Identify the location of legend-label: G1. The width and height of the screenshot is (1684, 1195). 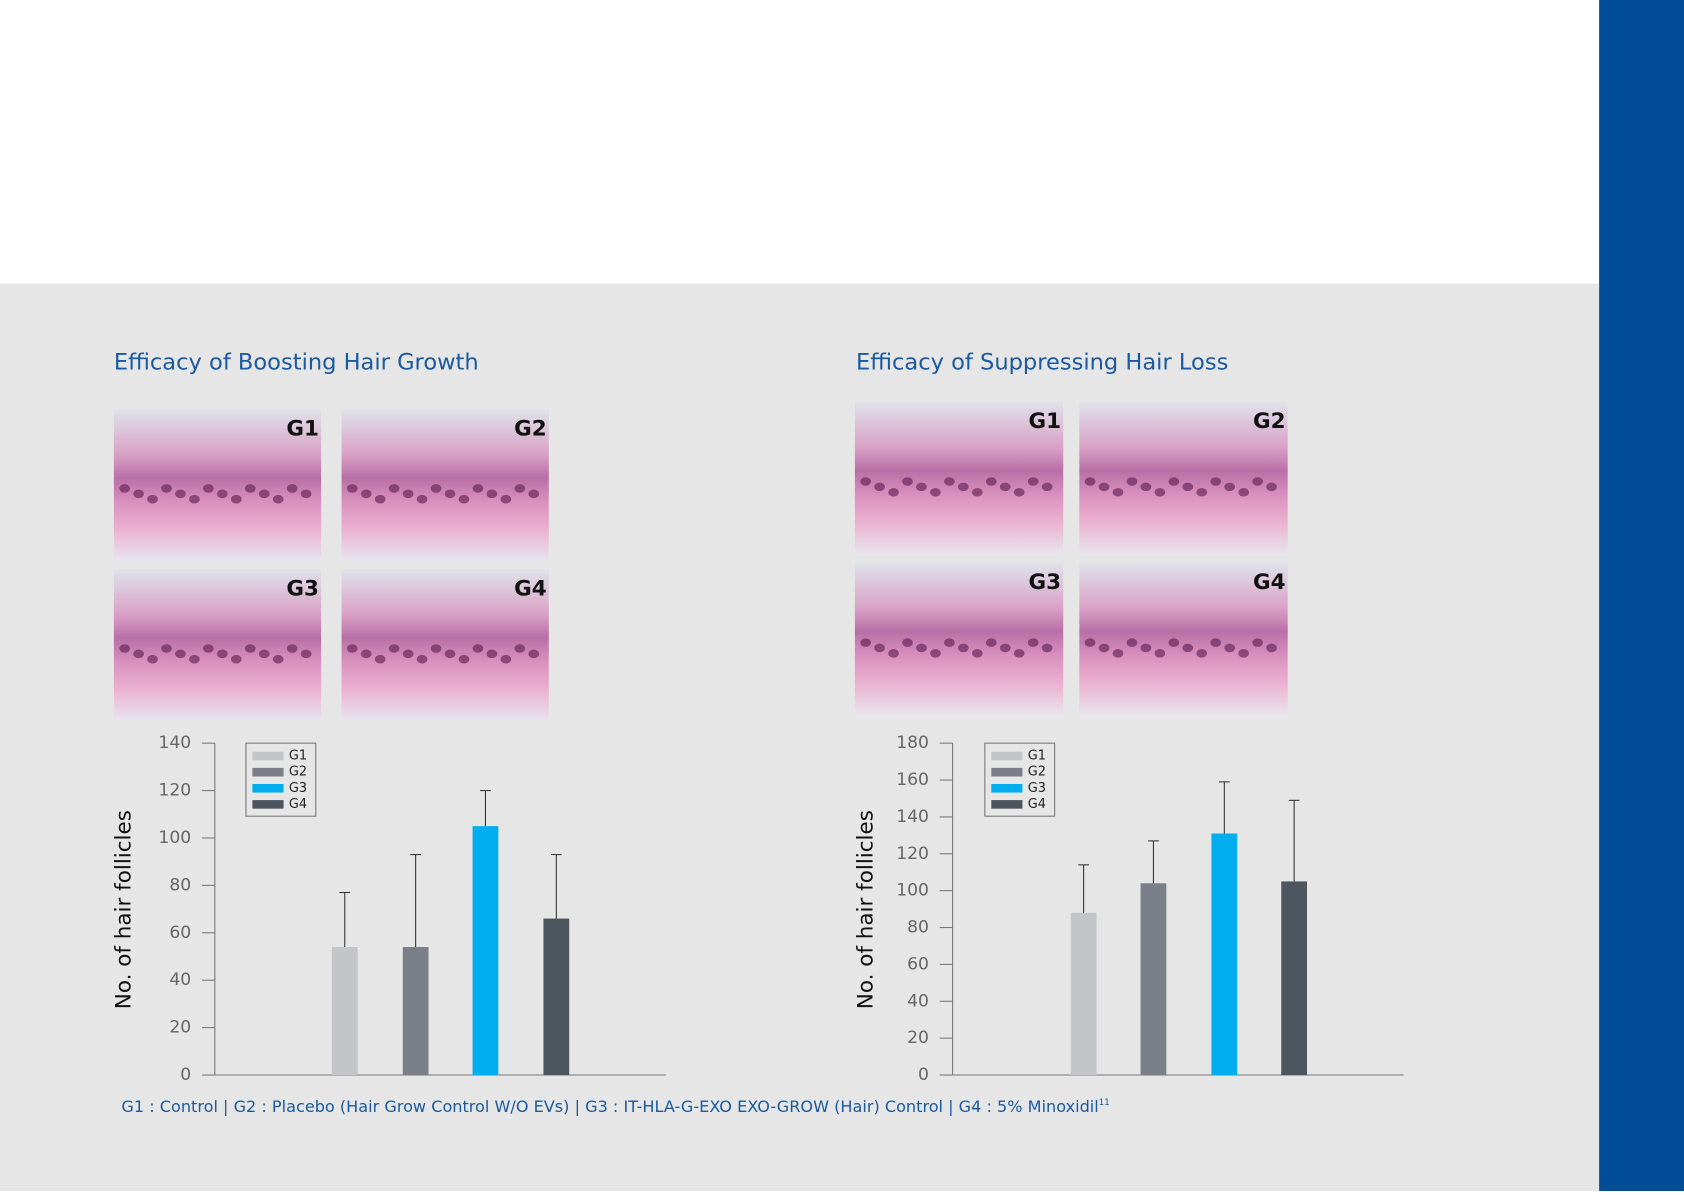
(298, 756).